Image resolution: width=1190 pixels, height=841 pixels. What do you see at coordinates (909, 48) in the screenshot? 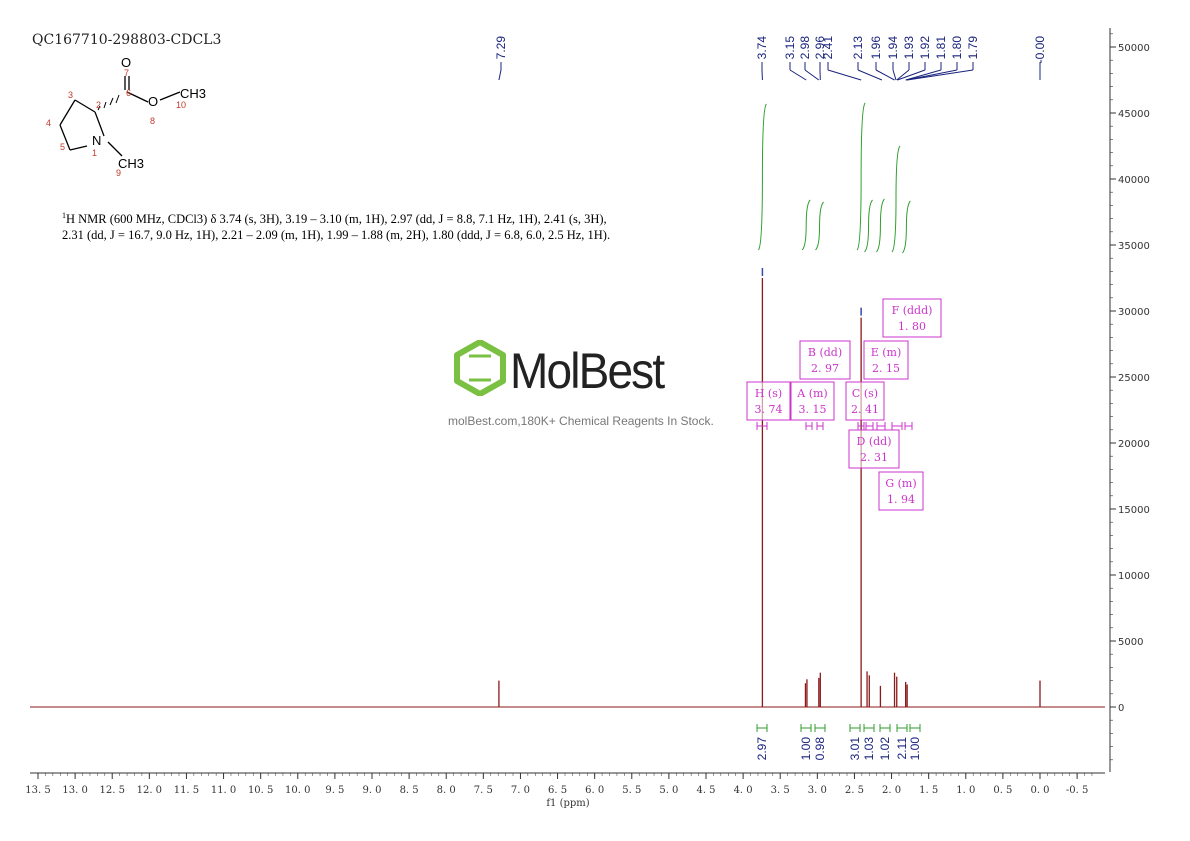
I see `peak-shift-label: 1.93` at bounding box center [909, 48].